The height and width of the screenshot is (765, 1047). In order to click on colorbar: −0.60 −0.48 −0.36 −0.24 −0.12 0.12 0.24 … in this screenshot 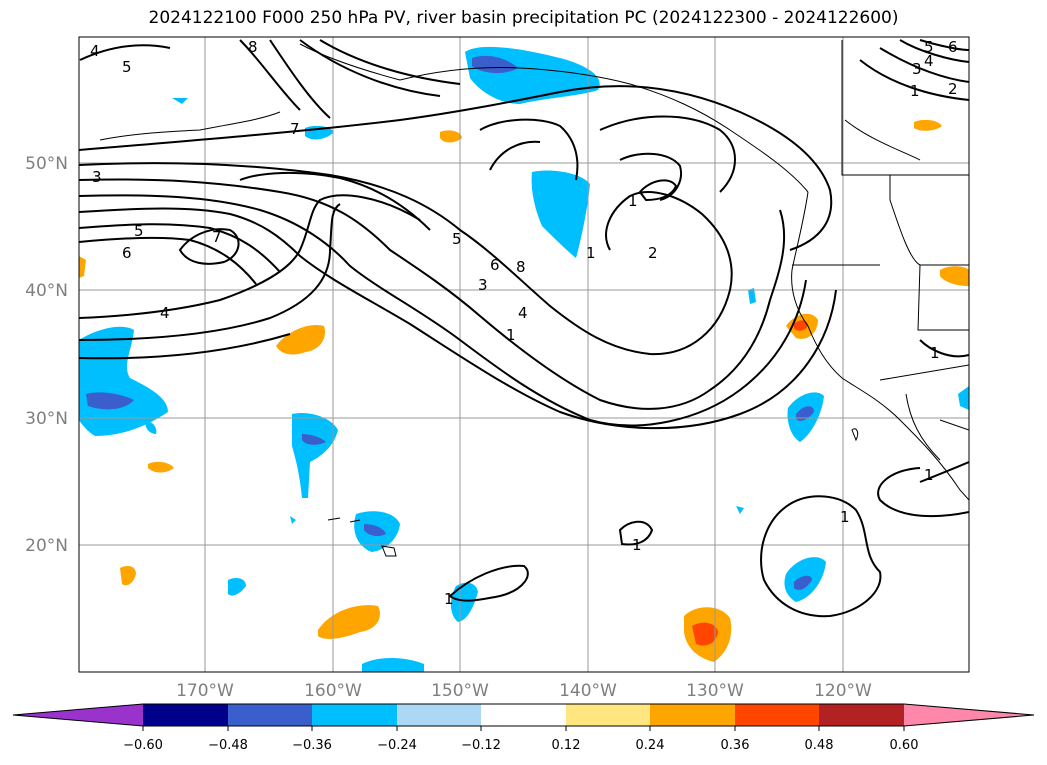, I will do `click(523, 728)`.